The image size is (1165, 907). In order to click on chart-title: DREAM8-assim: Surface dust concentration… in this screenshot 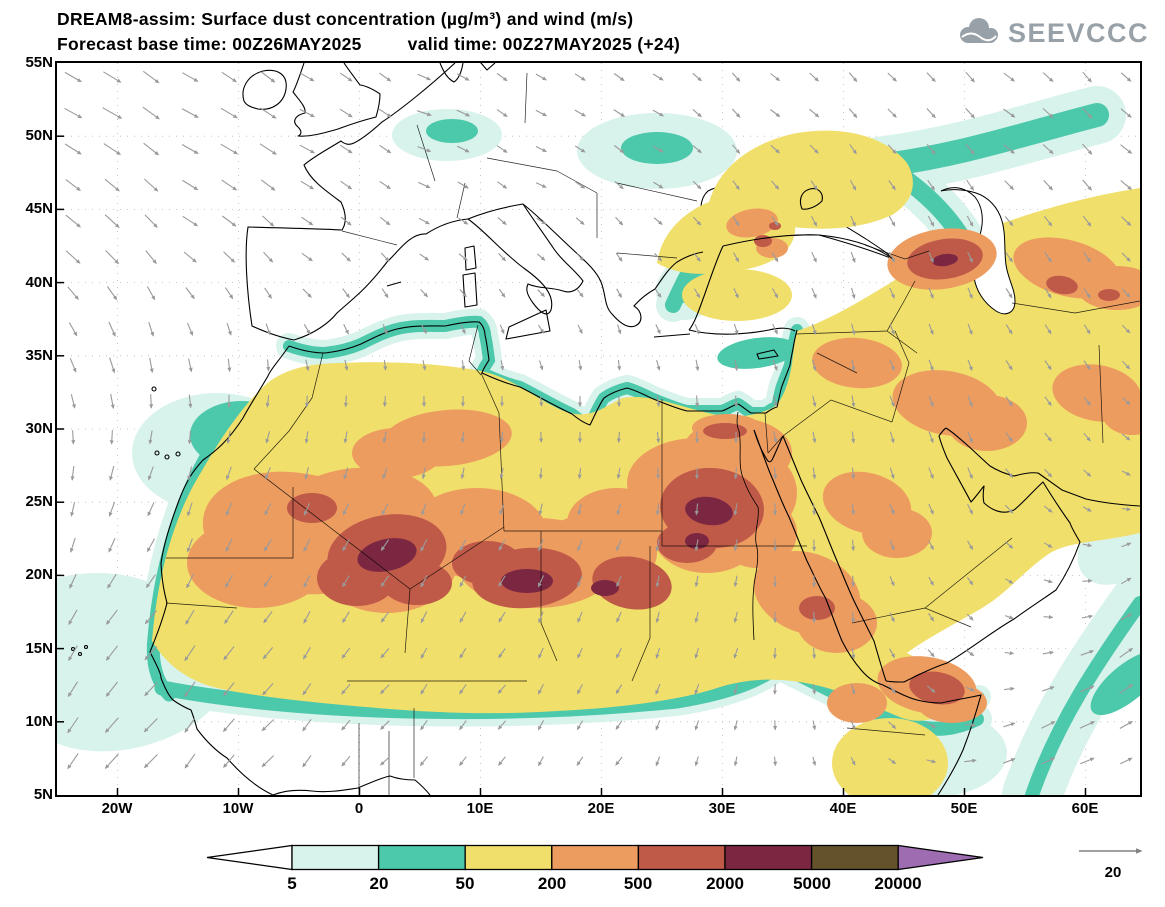, I will do `click(345, 19)`.